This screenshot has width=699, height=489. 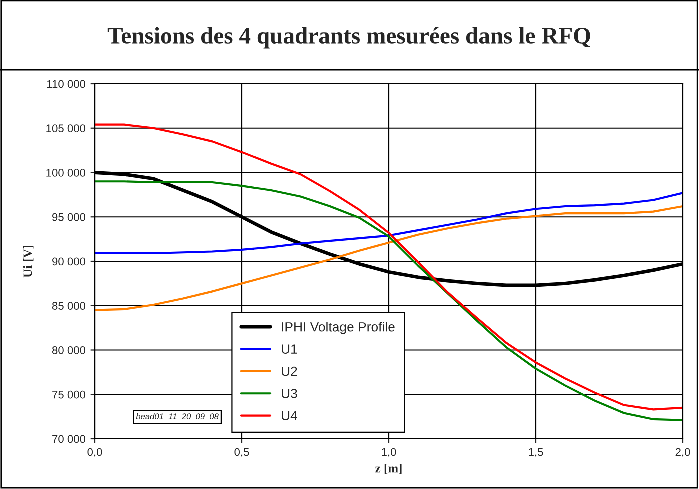 What do you see at coordinates (66, 84) in the screenshot?
I see `y-tick-label: 110 000` at bounding box center [66, 84].